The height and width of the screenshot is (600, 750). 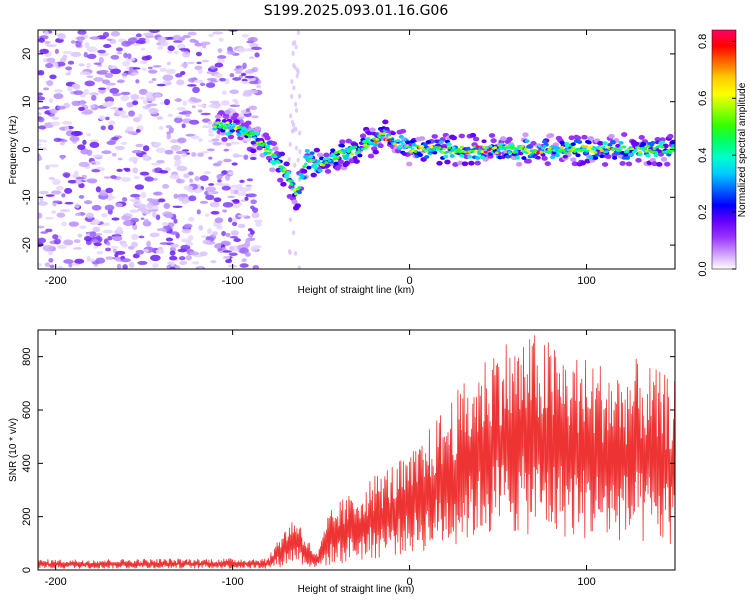 What do you see at coordinates (13, 150) in the screenshot?
I see `spectrogram-y-axis-label: Frequency (Hz)` at bounding box center [13, 150].